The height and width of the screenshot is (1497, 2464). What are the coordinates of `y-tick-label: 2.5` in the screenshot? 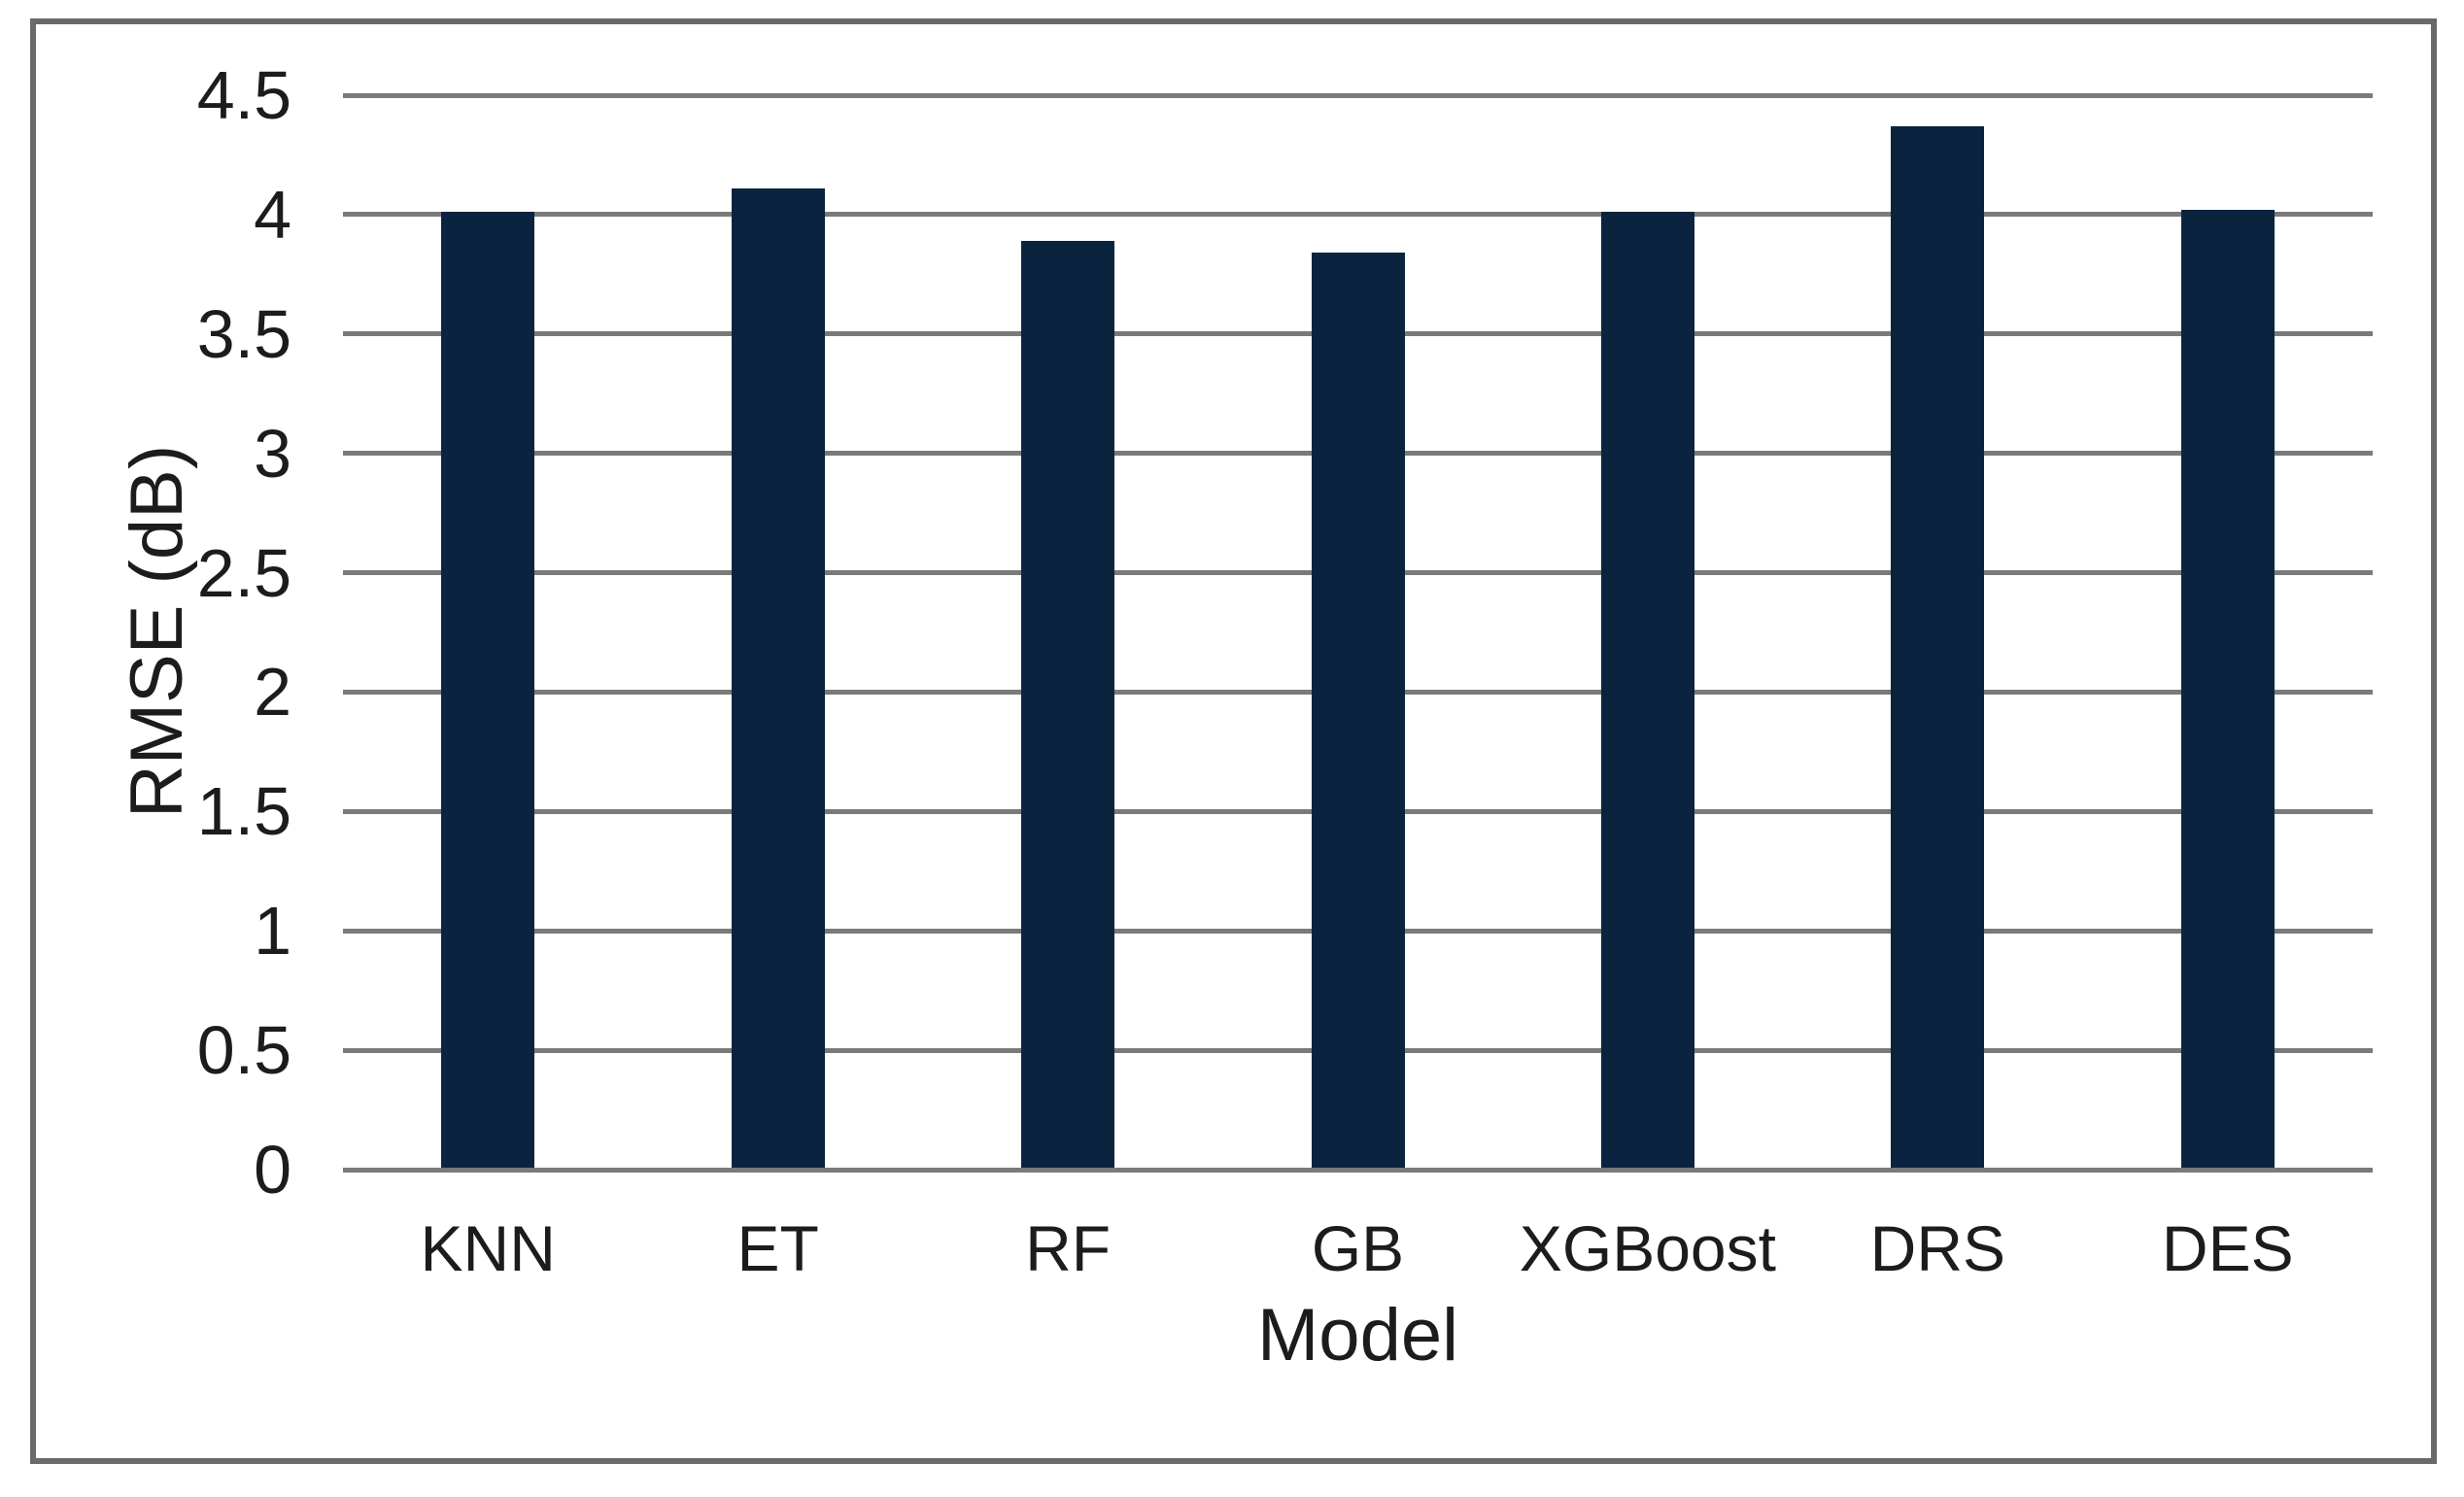 It's located at (243, 572).